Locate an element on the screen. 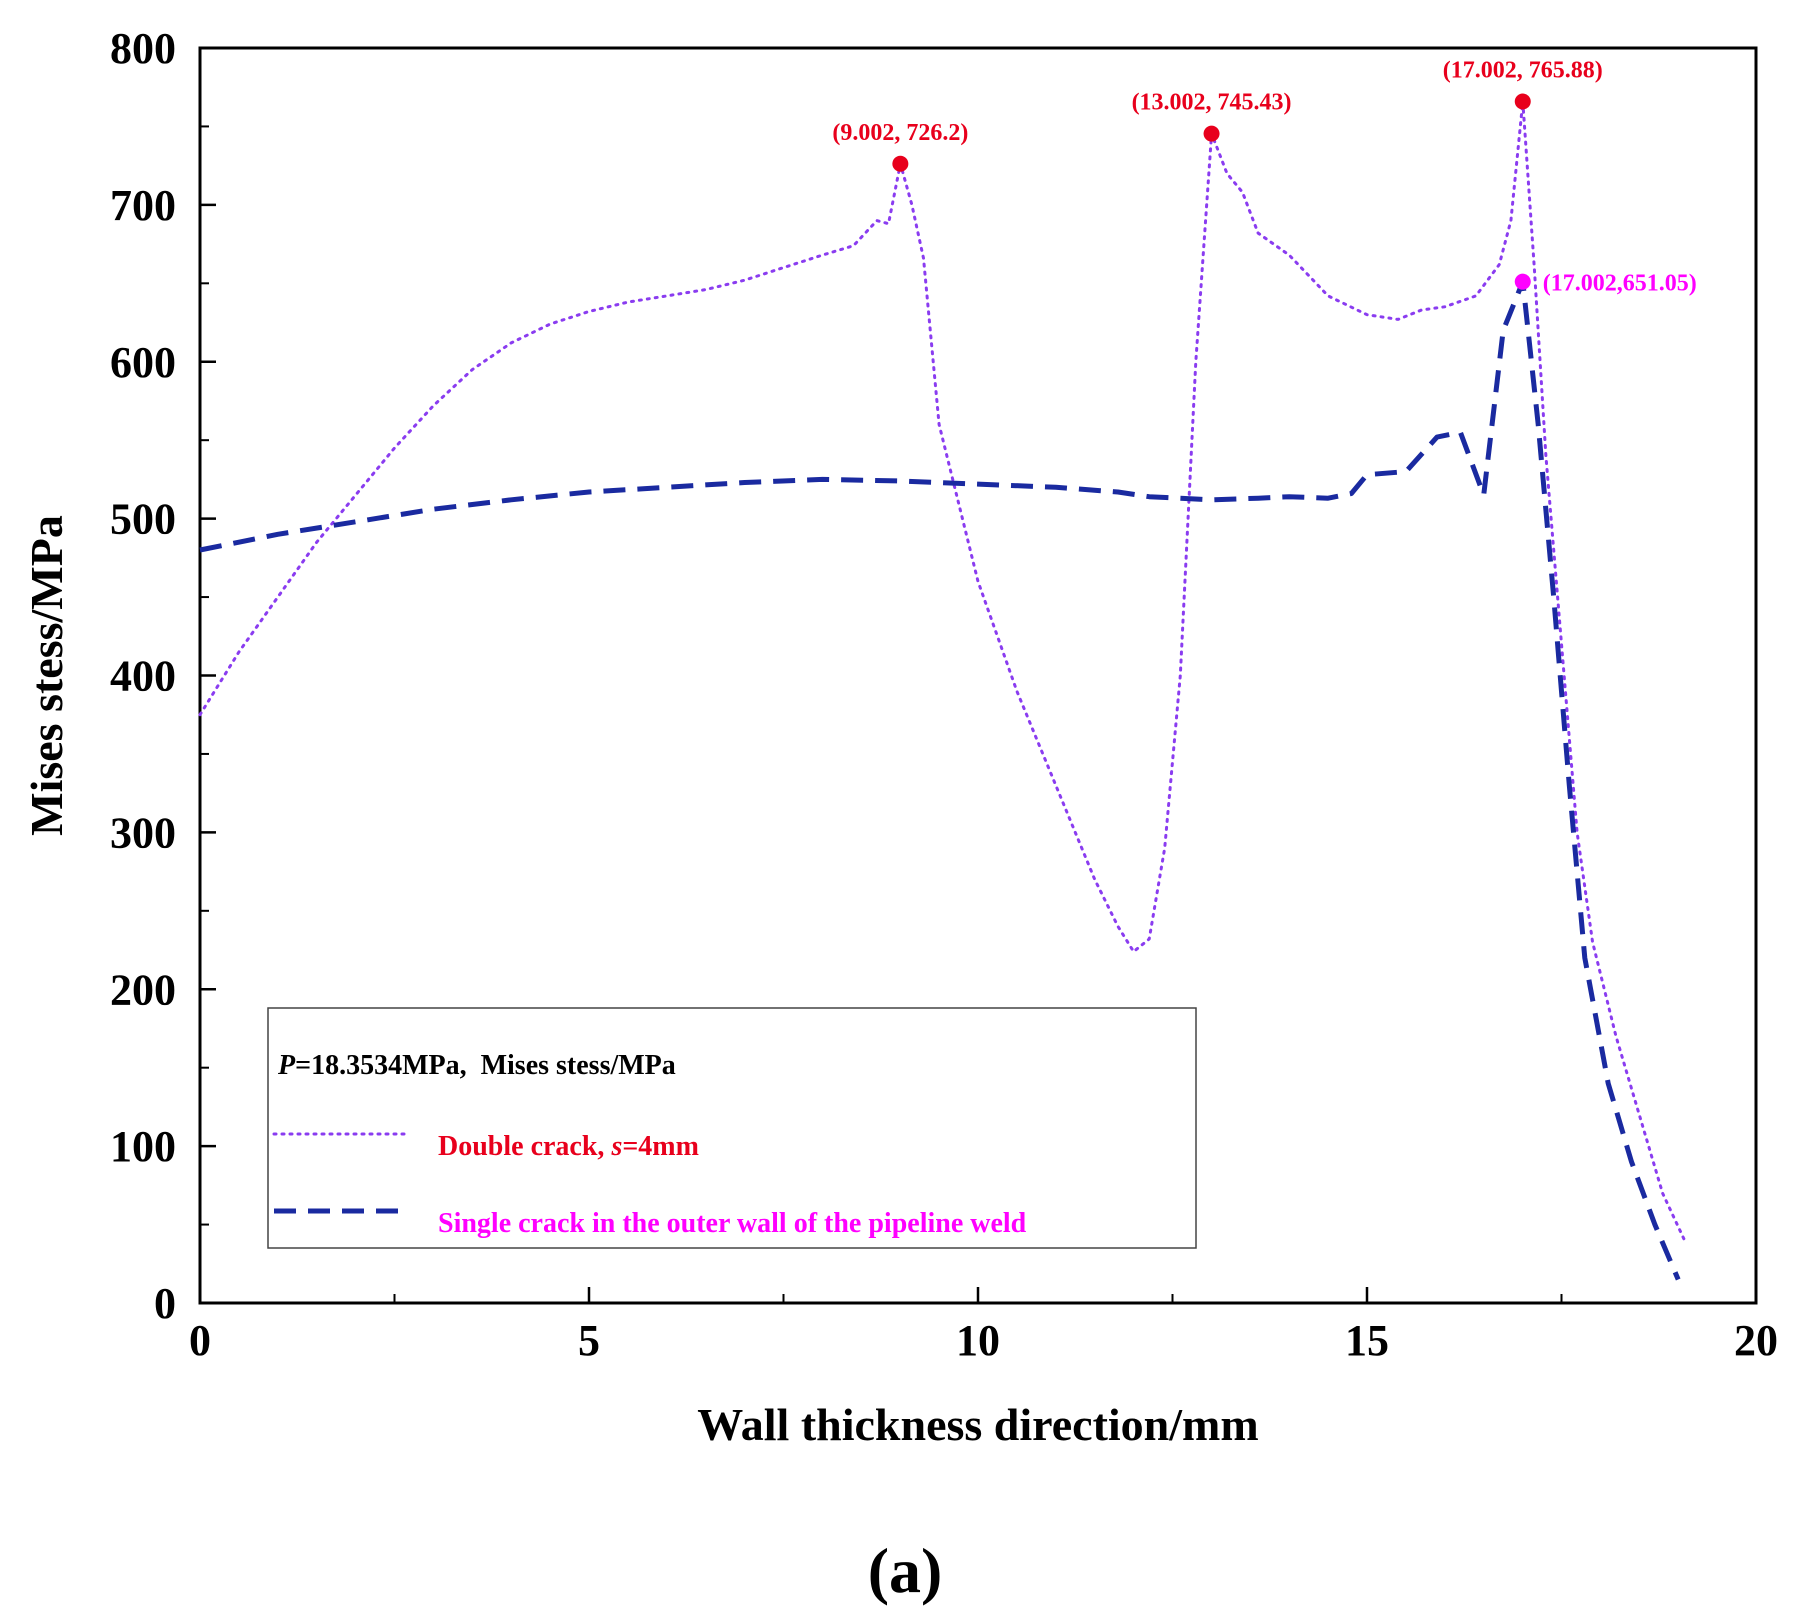  x-tick-label: 15 is located at coordinates (1367, 1340).